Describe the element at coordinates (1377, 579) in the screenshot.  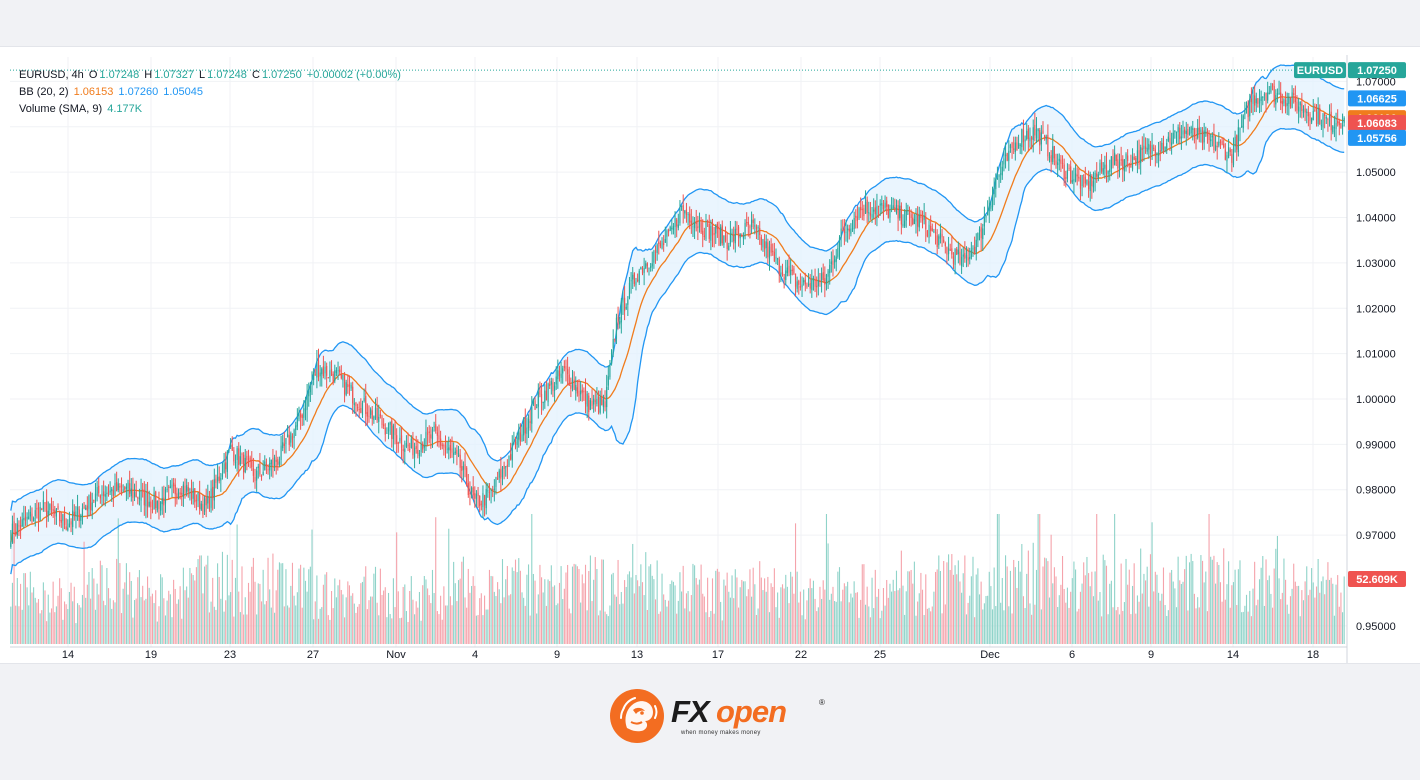
I see `volume-tag: 52.609K` at that location.